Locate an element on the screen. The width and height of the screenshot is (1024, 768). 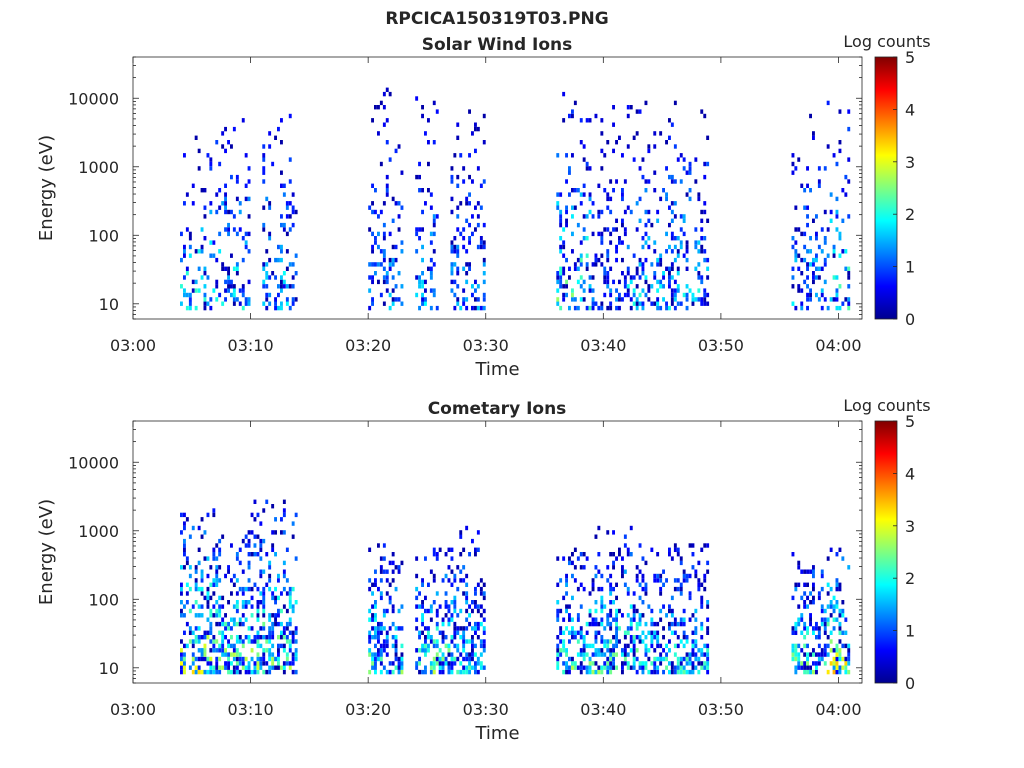
figure-title: RPCICA150319T03.PNG is located at coordinates (496, 19).